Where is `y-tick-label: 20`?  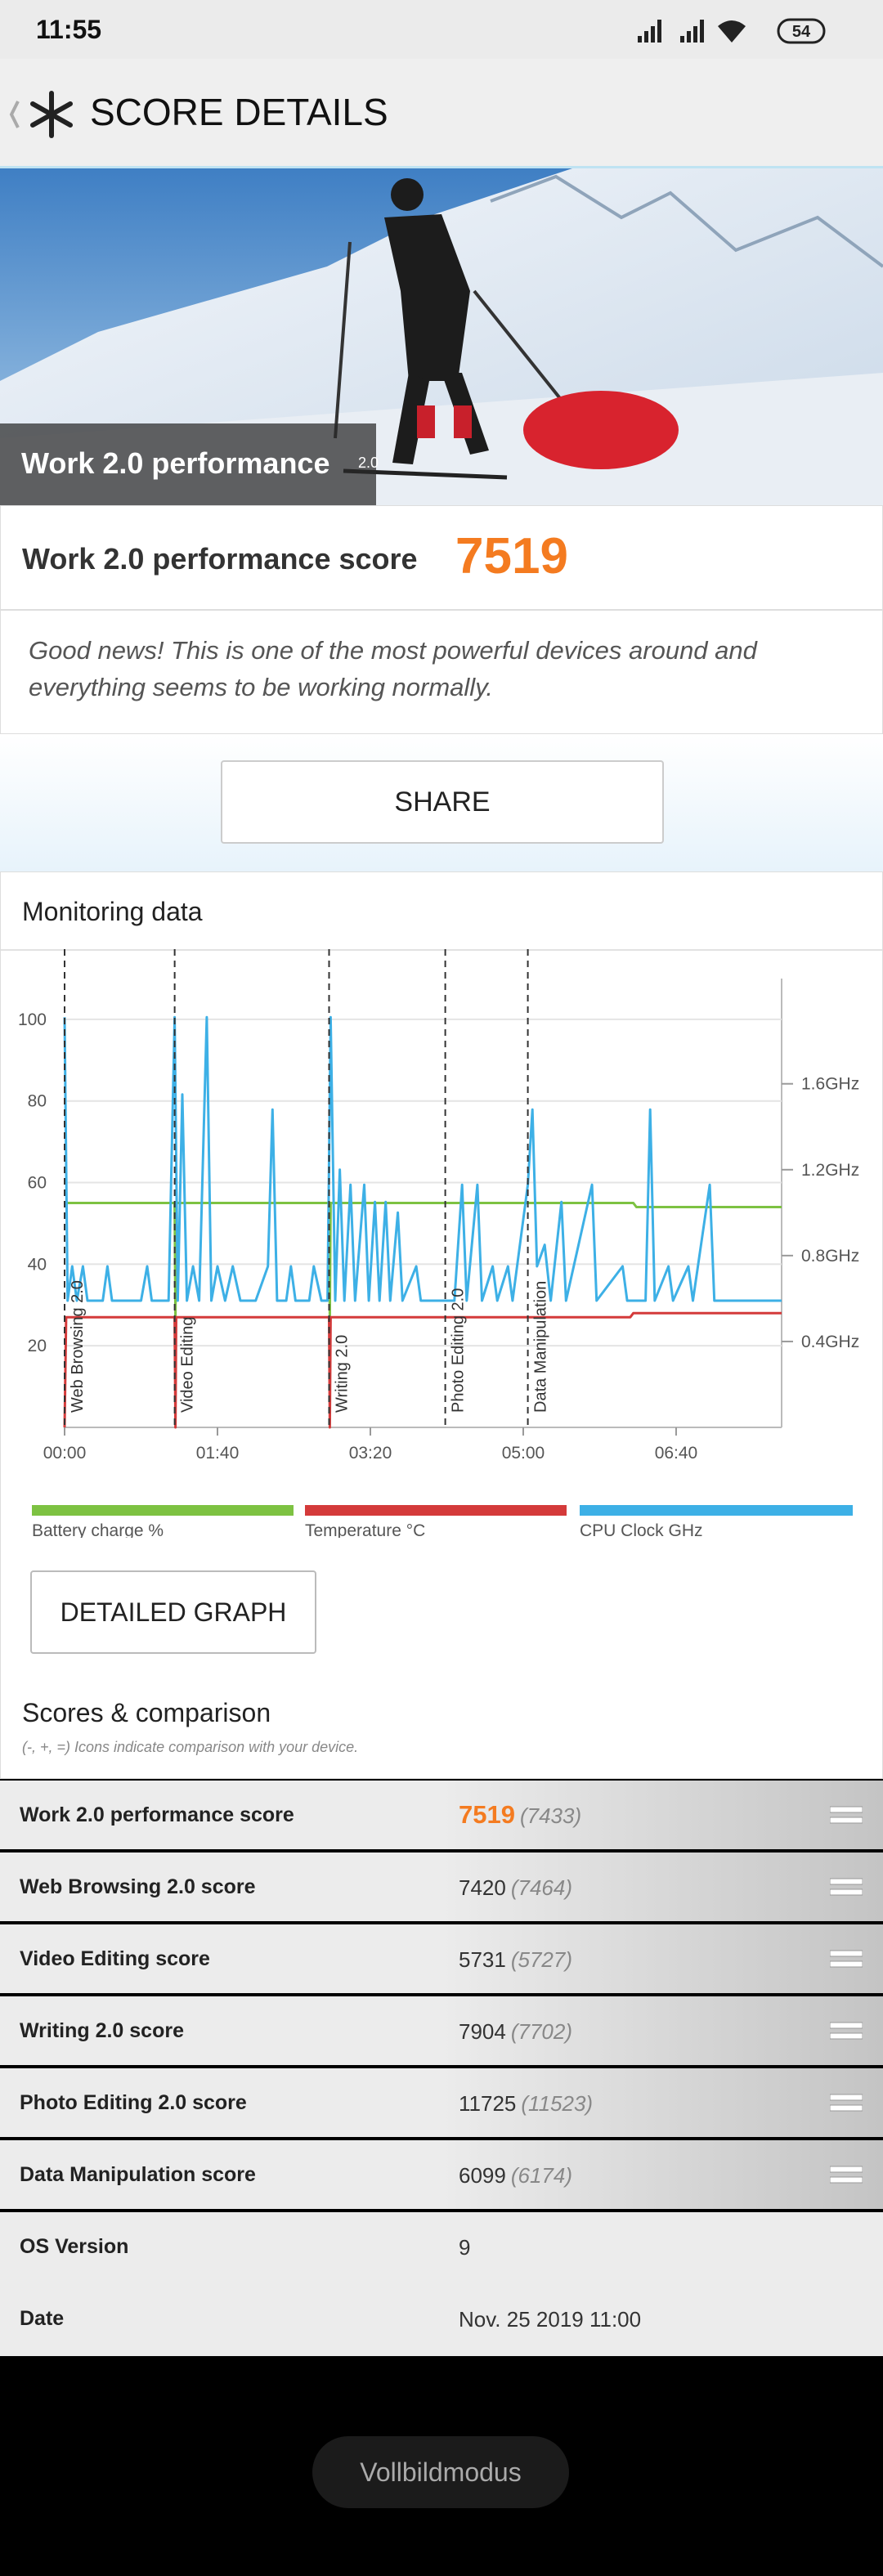
y-tick-label: 20 is located at coordinates (37, 1346).